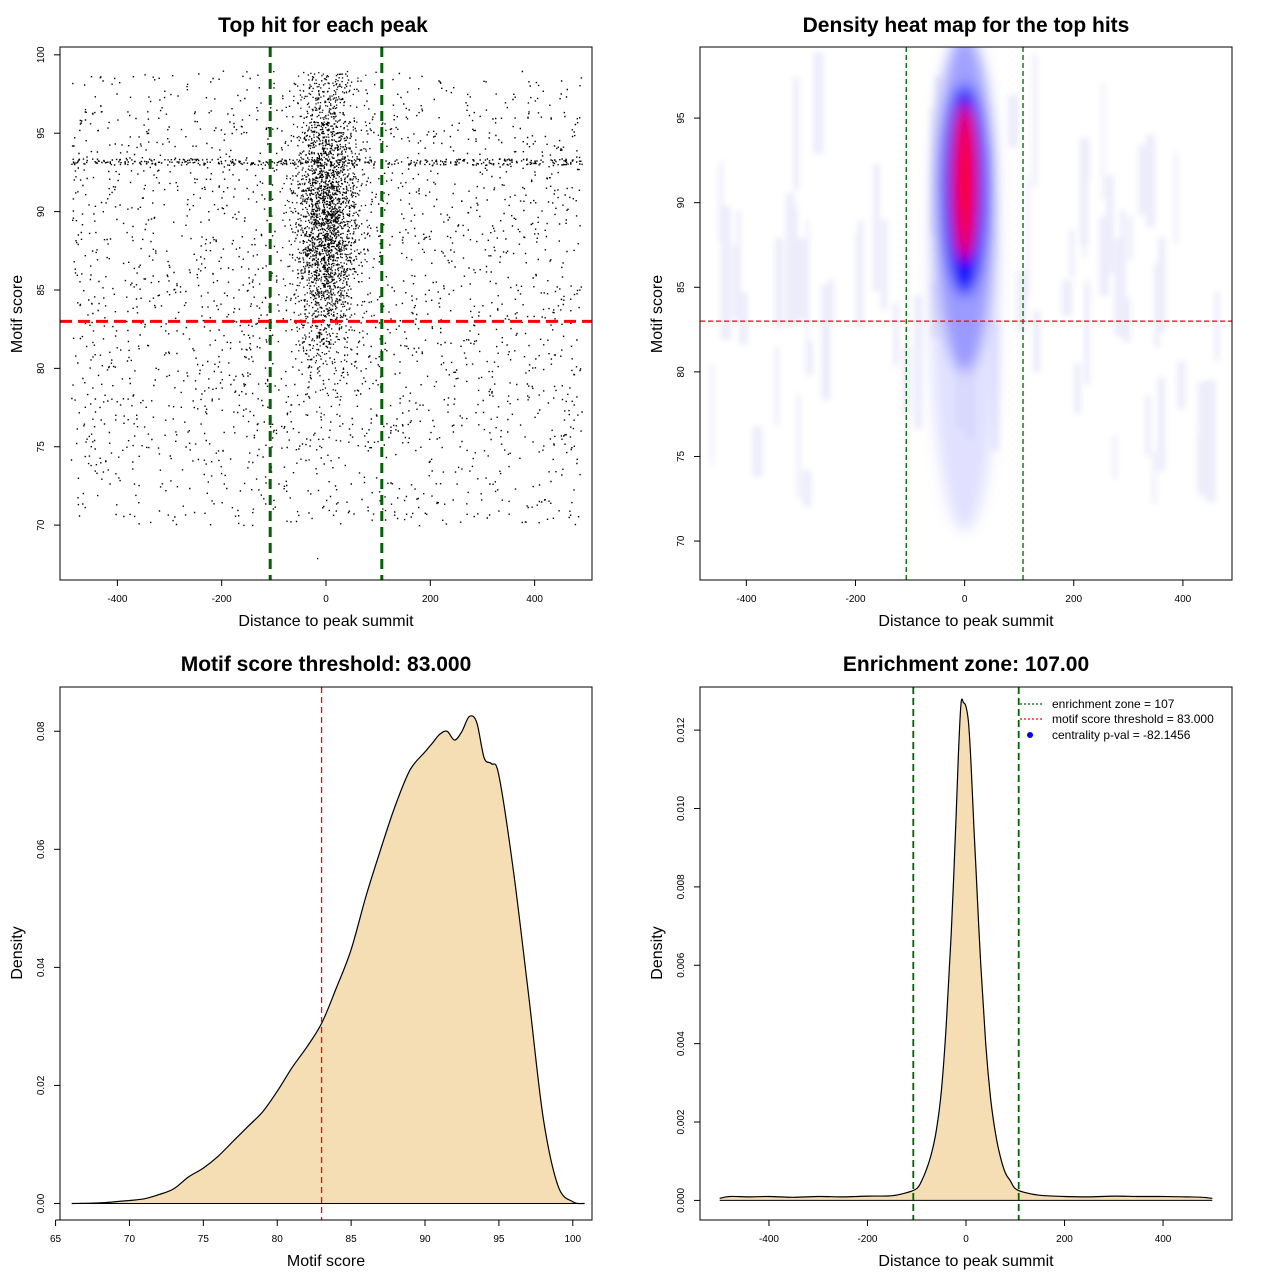  Describe the element at coordinates (681, 808) in the screenshot. I see `y-tick-label: 0.010` at that location.